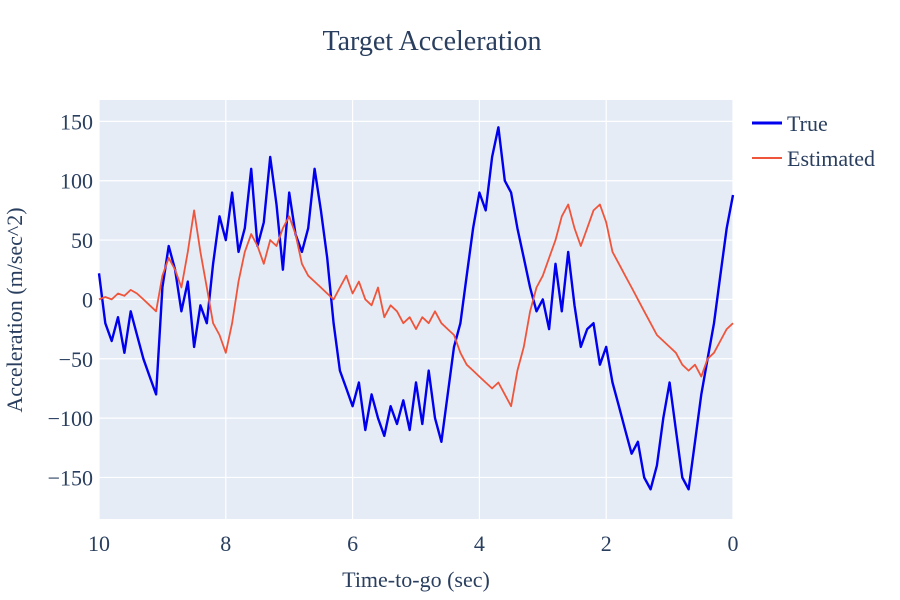 Image resolution: width=900 pixels, height=600 pixels. Describe the element at coordinates (352, 543) in the screenshot. I see `x-tick-label: 6` at that location.